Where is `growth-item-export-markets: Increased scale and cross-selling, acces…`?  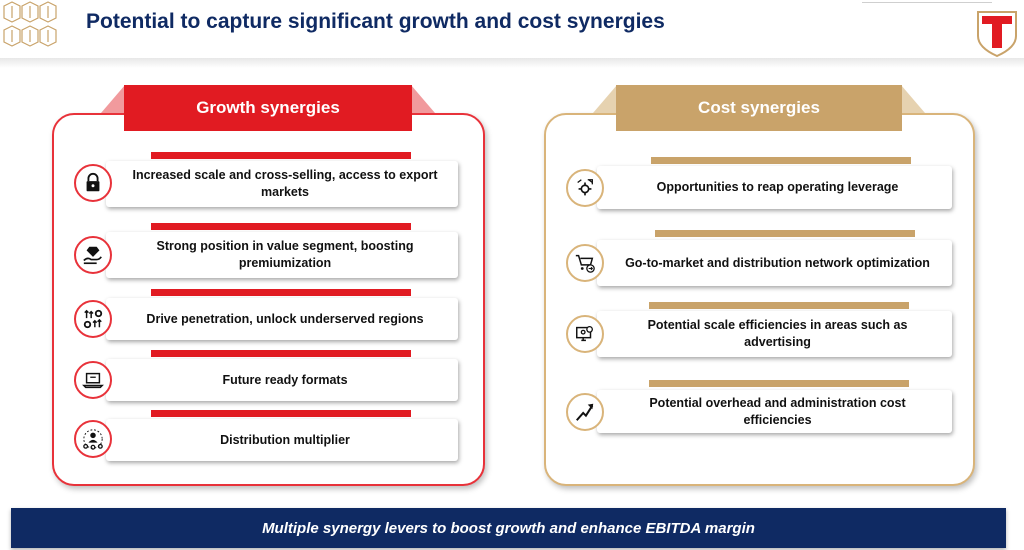 growth-item-export-markets: Increased scale and cross-selling, acces… is located at coordinates (282, 184).